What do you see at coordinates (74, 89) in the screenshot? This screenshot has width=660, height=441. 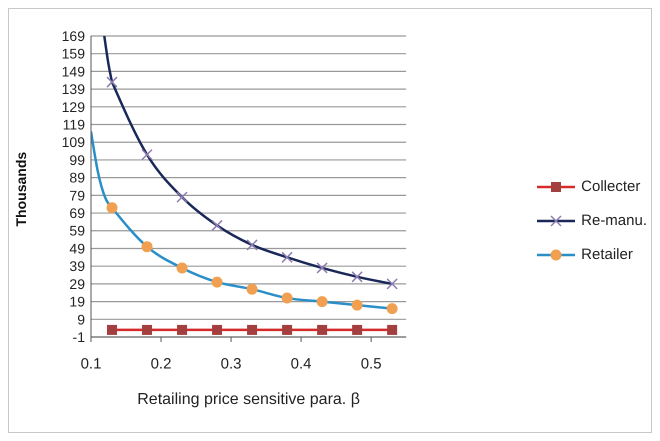 I see `y-tick-label: 139` at bounding box center [74, 89].